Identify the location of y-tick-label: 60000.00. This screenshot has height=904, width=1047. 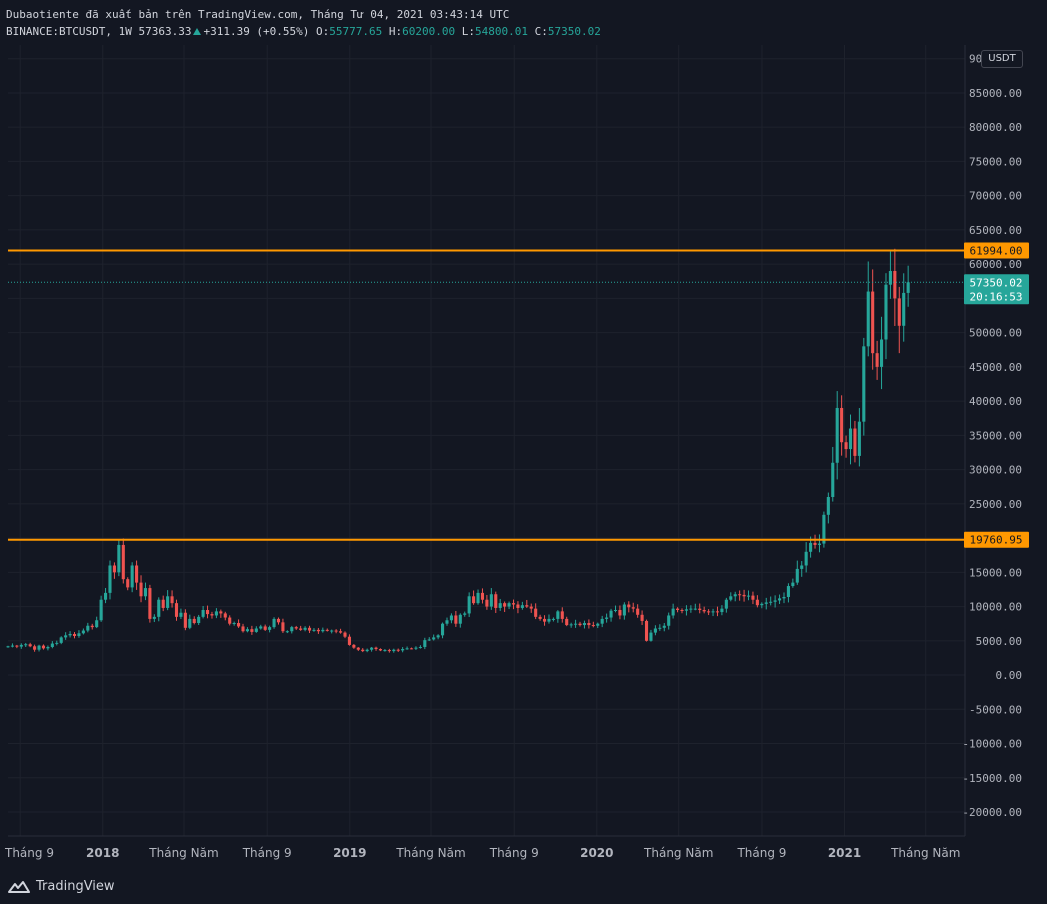
(995, 264).